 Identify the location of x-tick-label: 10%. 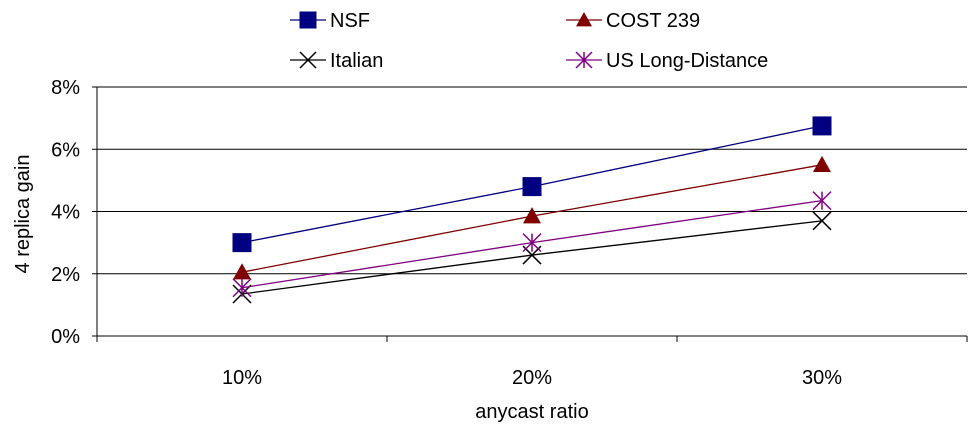
(242, 378).